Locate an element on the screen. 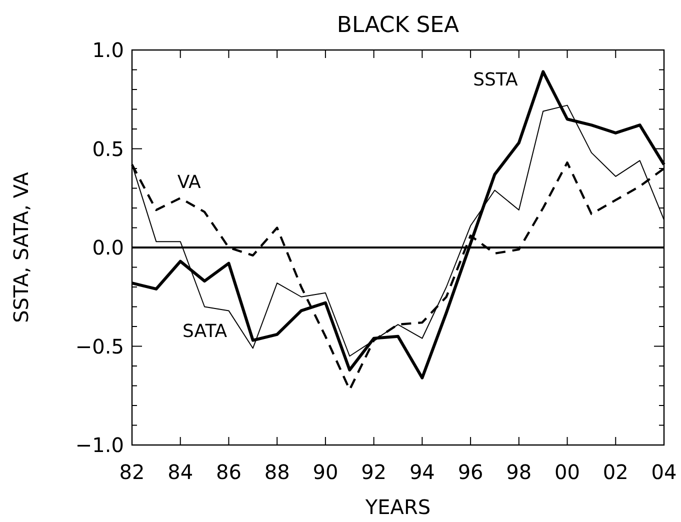 This screenshot has width=681, height=522. series-label: VA is located at coordinates (189, 183).